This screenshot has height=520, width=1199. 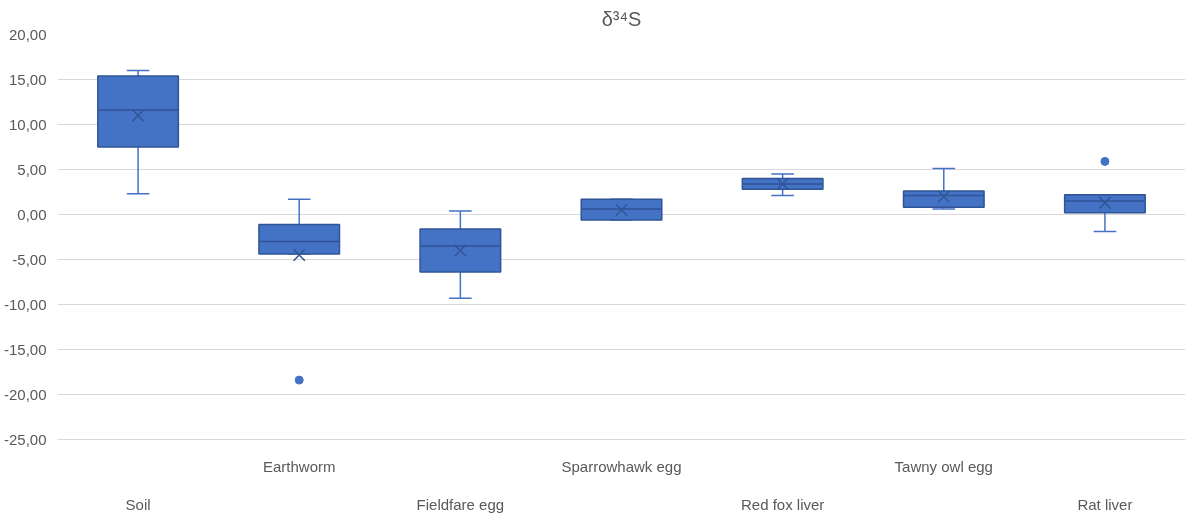 What do you see at coordinates (29, 259) in the screenshot?
I see `y-tick-label: -5,00` at bounding box center [29, 259].